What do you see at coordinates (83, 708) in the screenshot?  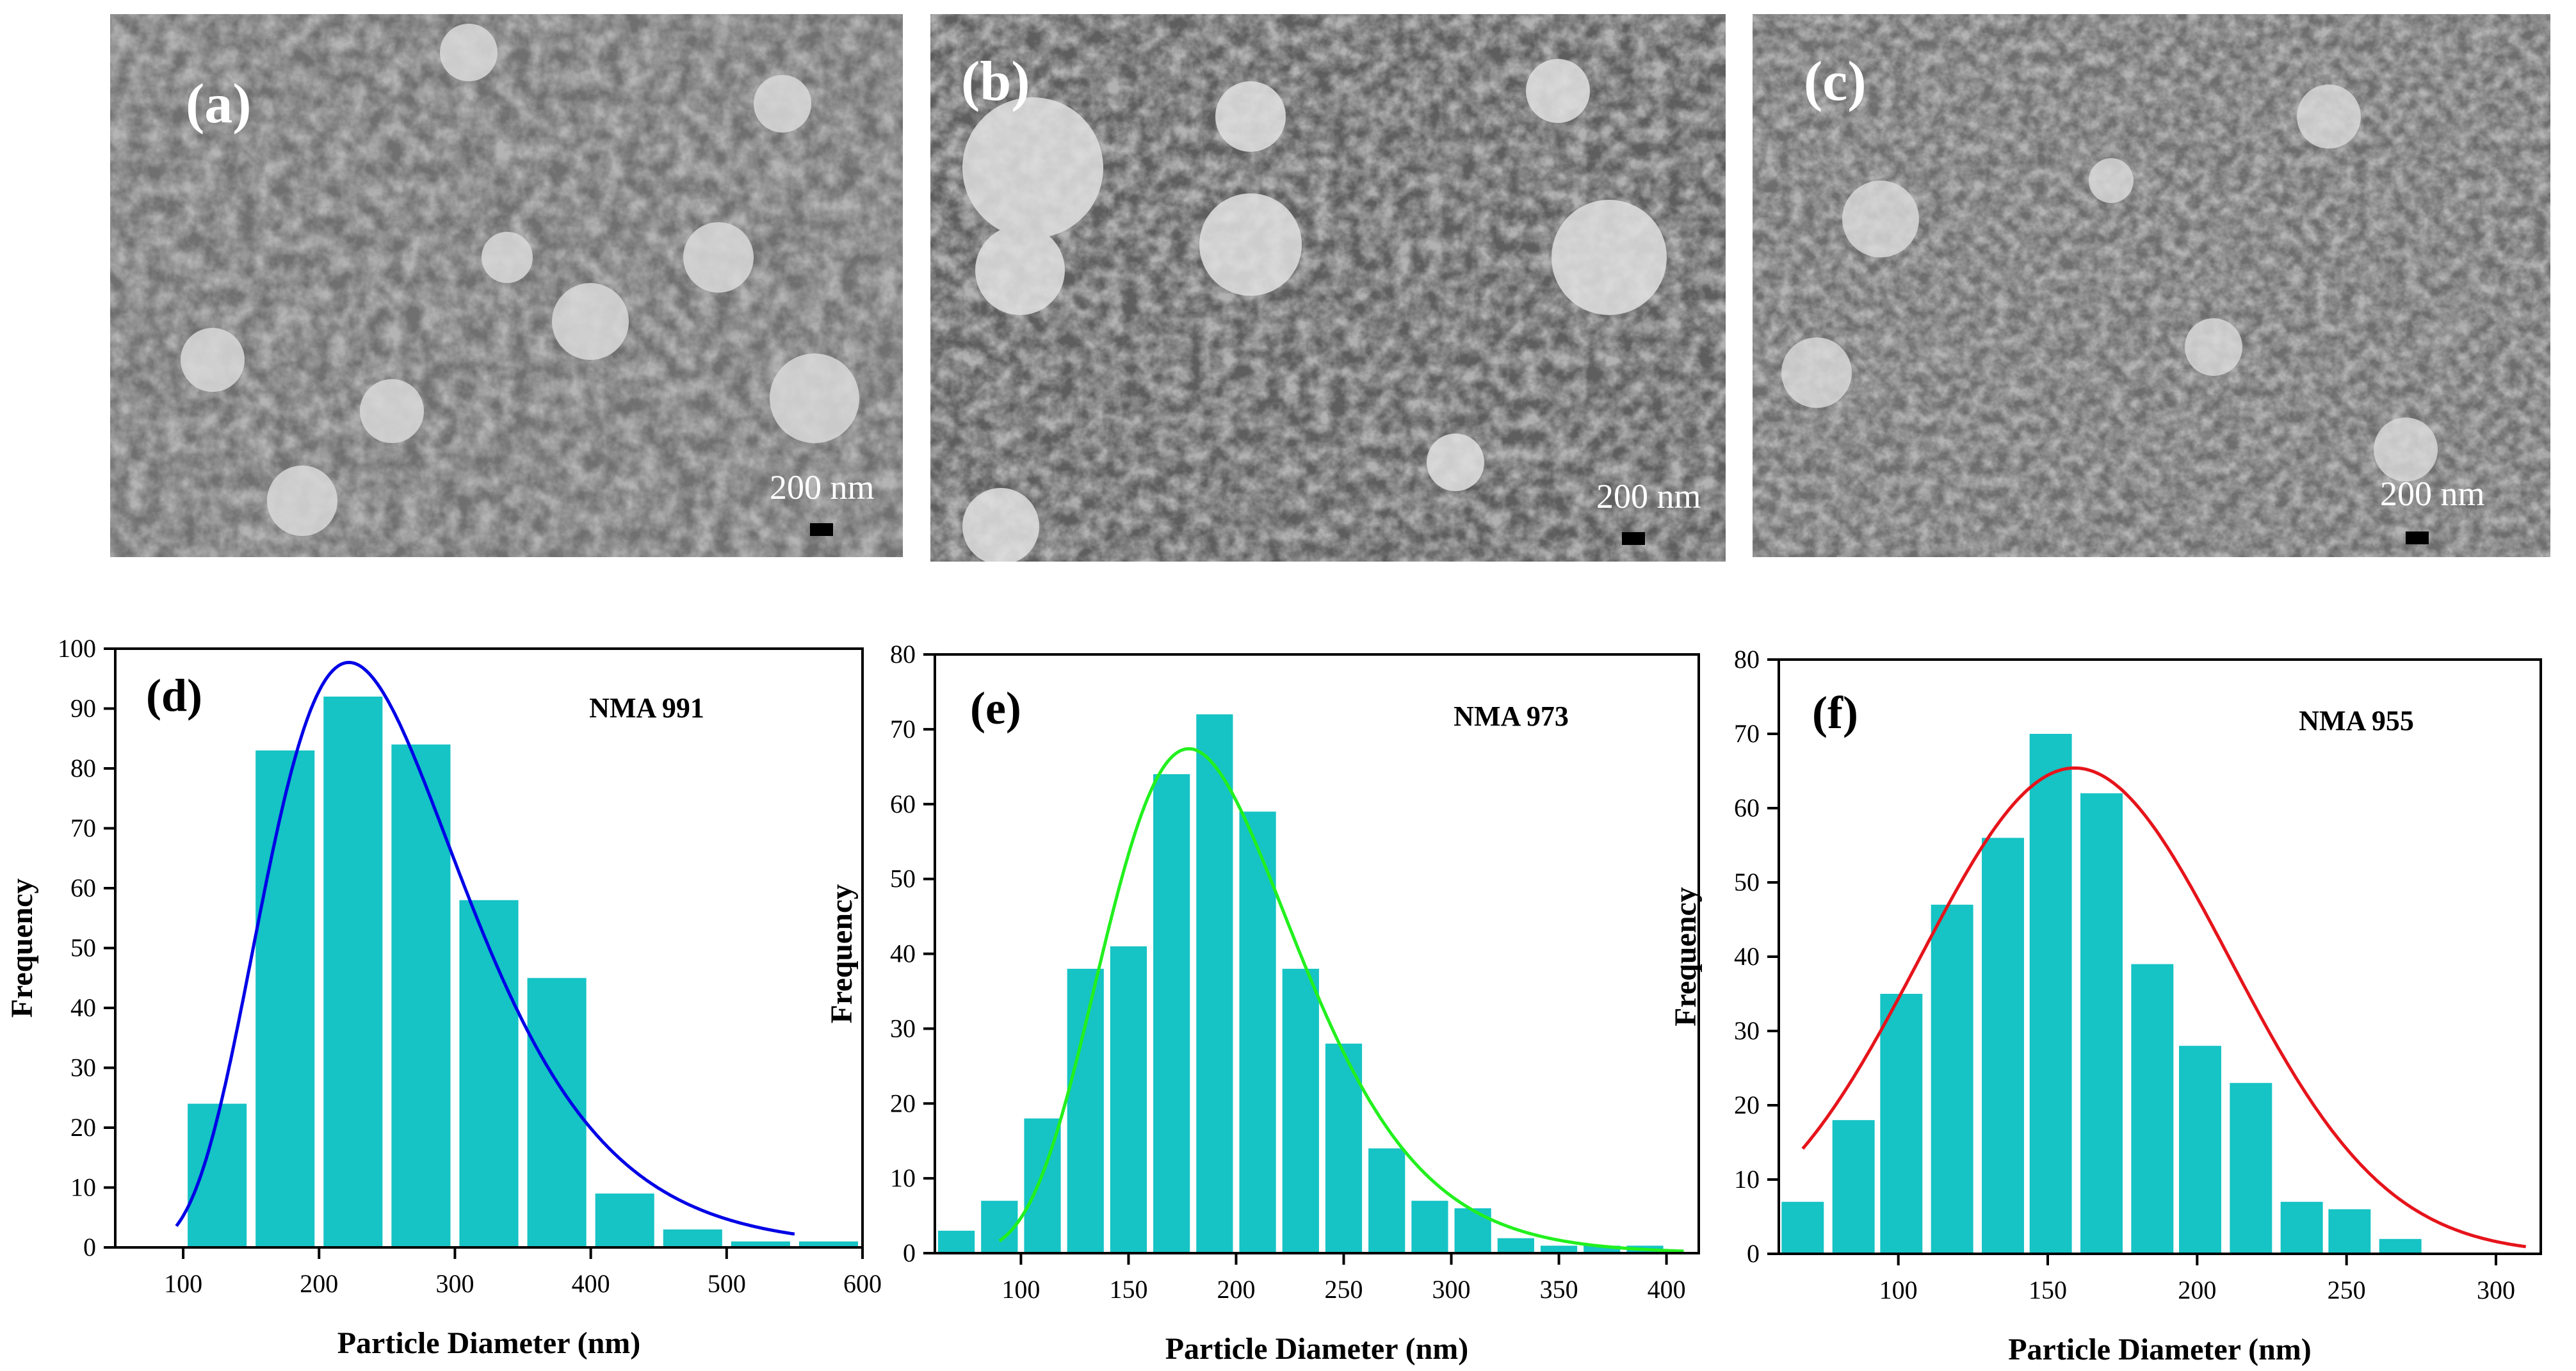 I see `y-tick-label: 90` at bounding box center [83, 708].